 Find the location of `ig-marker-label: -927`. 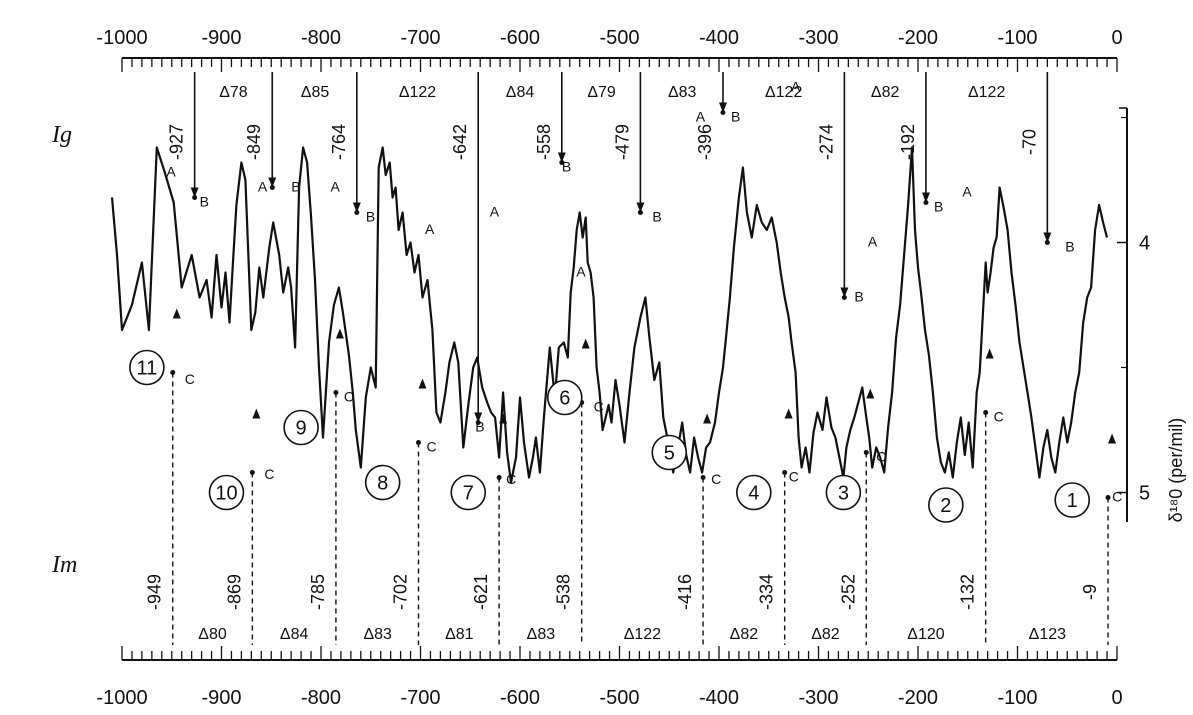

ig-marker-label: -927 is located at coordinates (177, 142).